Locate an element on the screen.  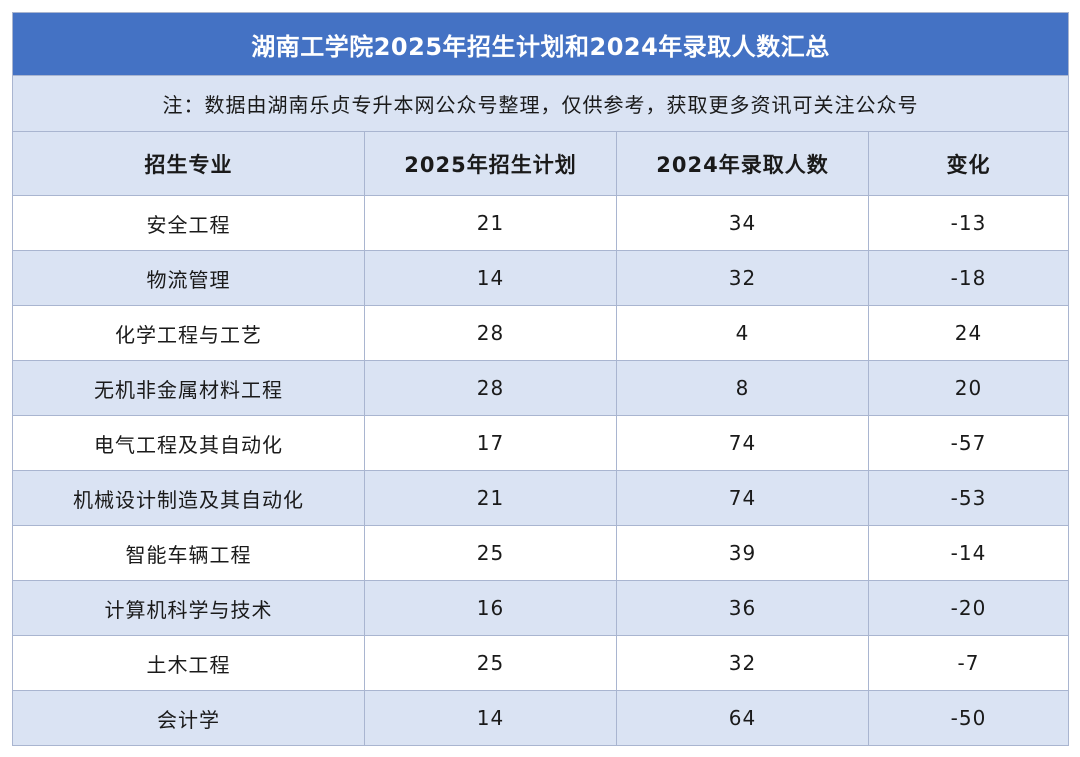
header-change: 变化 is located at coordinates (968, 163).